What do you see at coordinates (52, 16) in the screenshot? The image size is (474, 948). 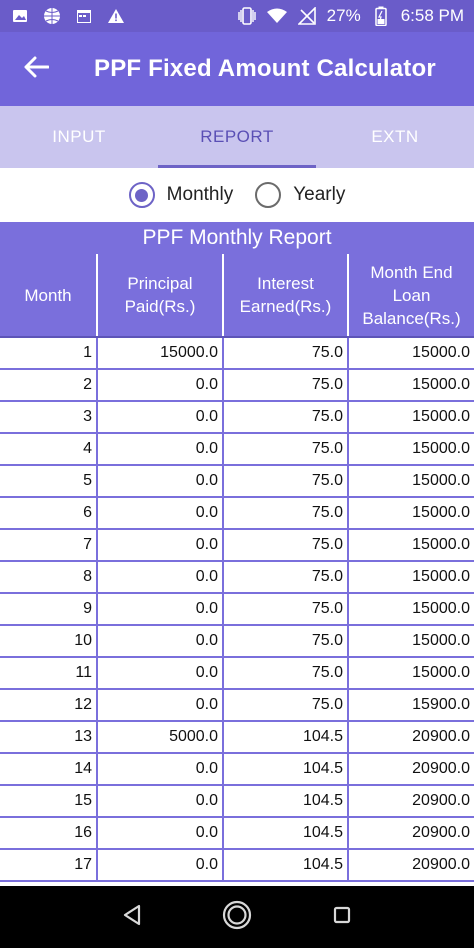 I see `globe-icon` at bounding box center [52, 16].